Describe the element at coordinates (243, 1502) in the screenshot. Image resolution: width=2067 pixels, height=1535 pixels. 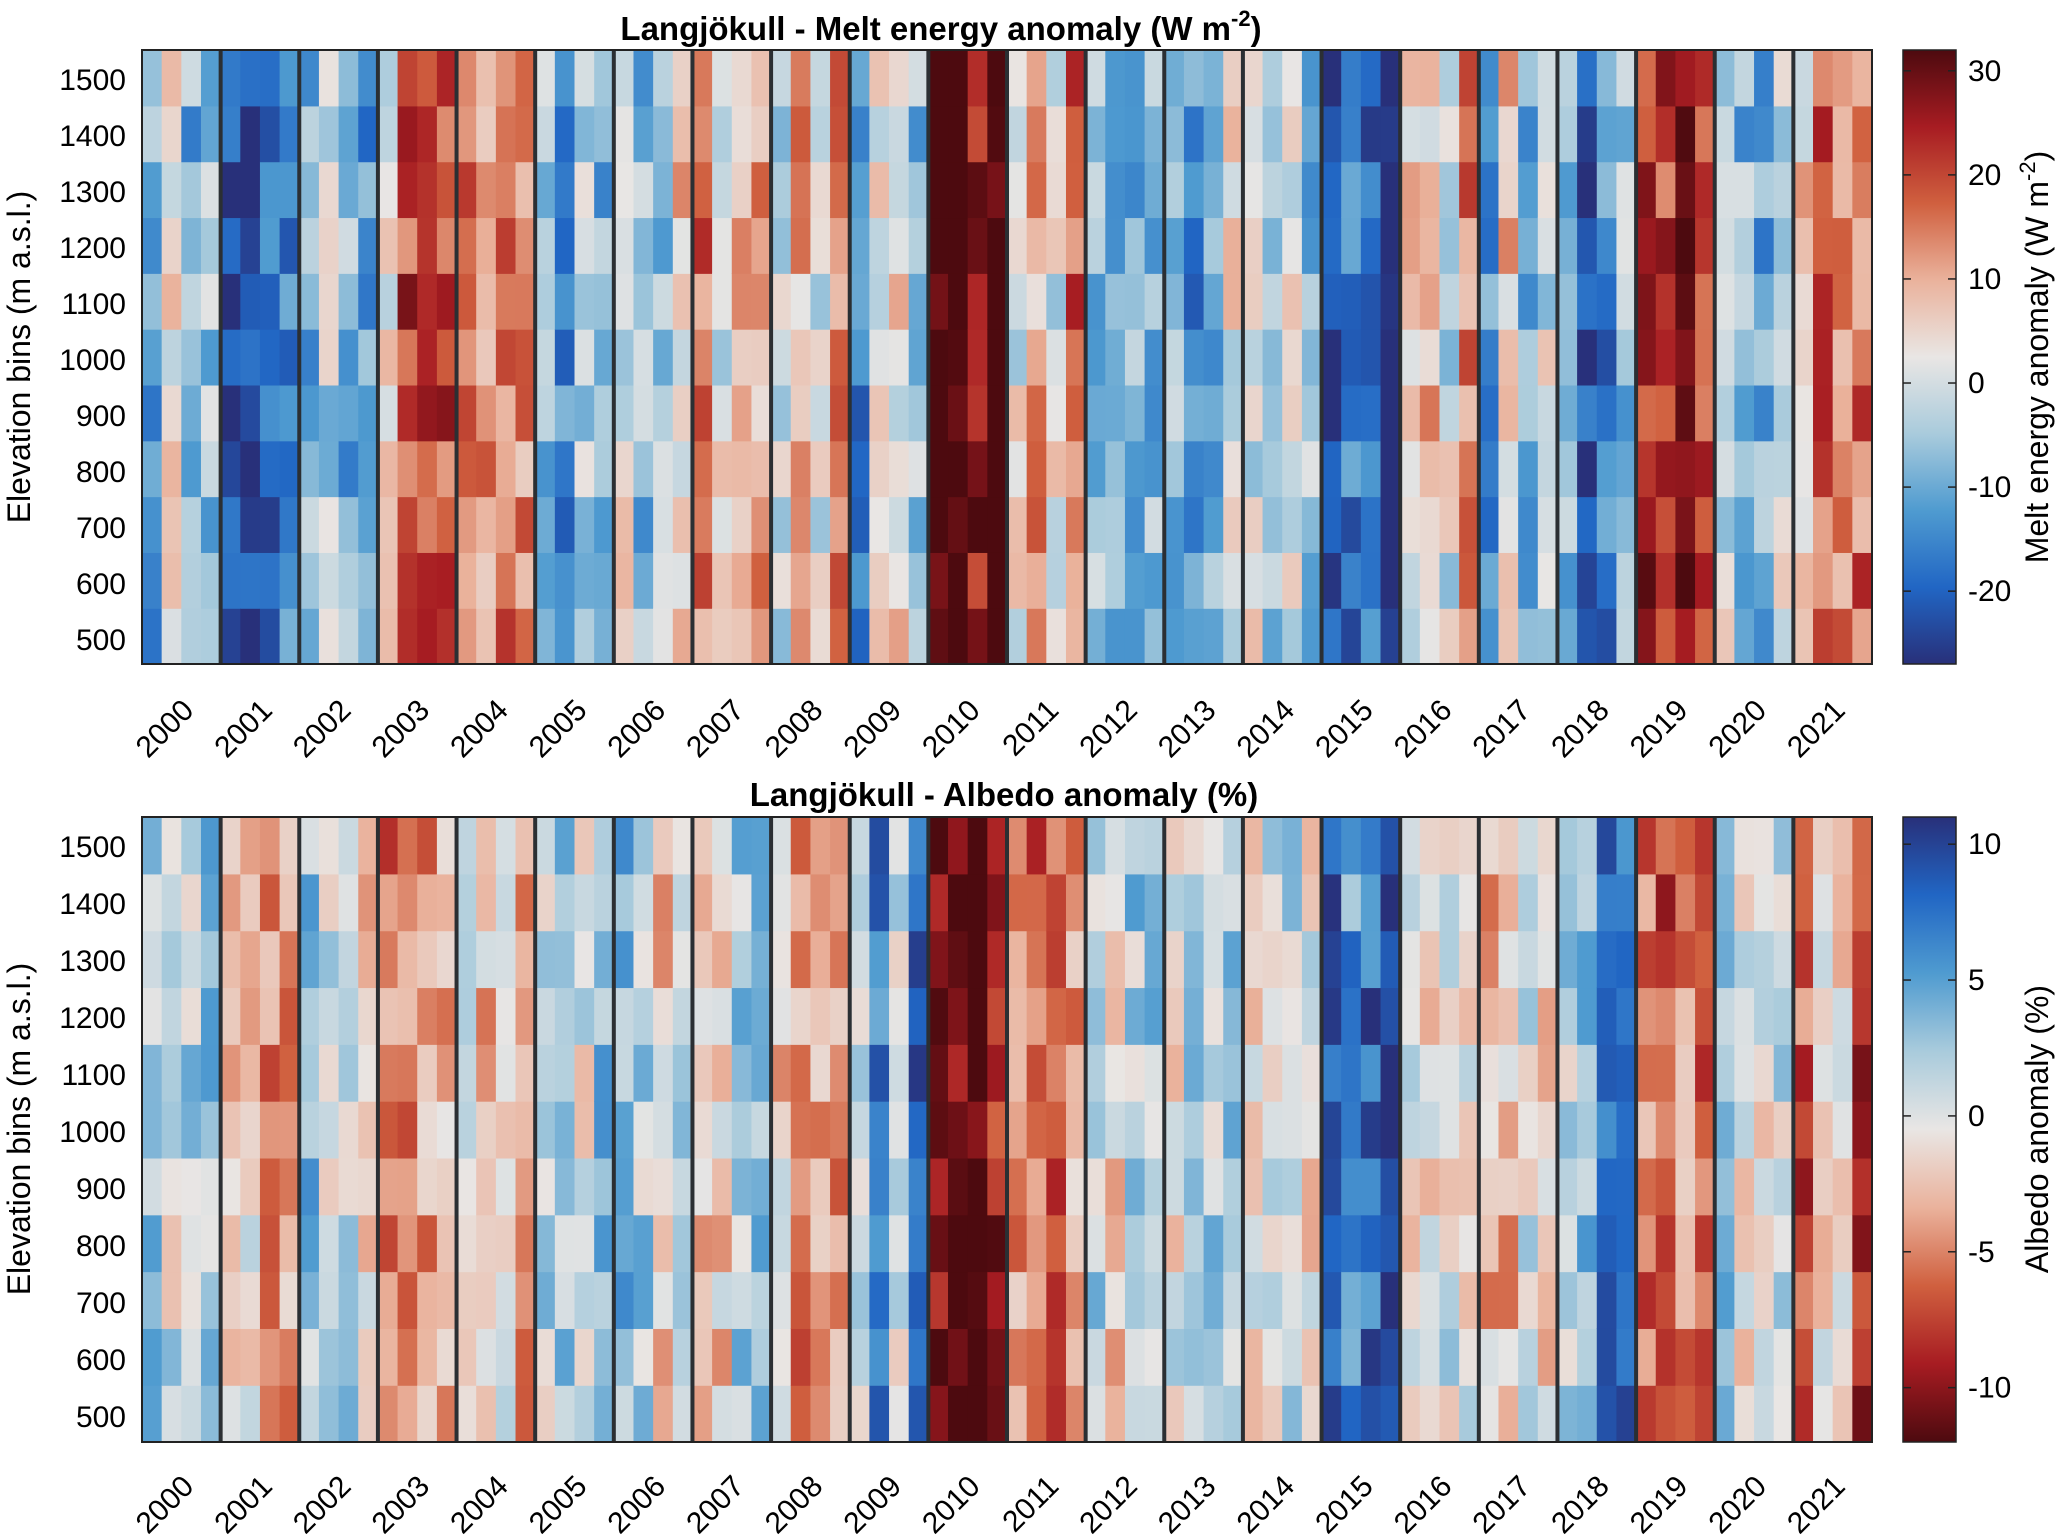
I see `x-tick-label: 2001` at that location.